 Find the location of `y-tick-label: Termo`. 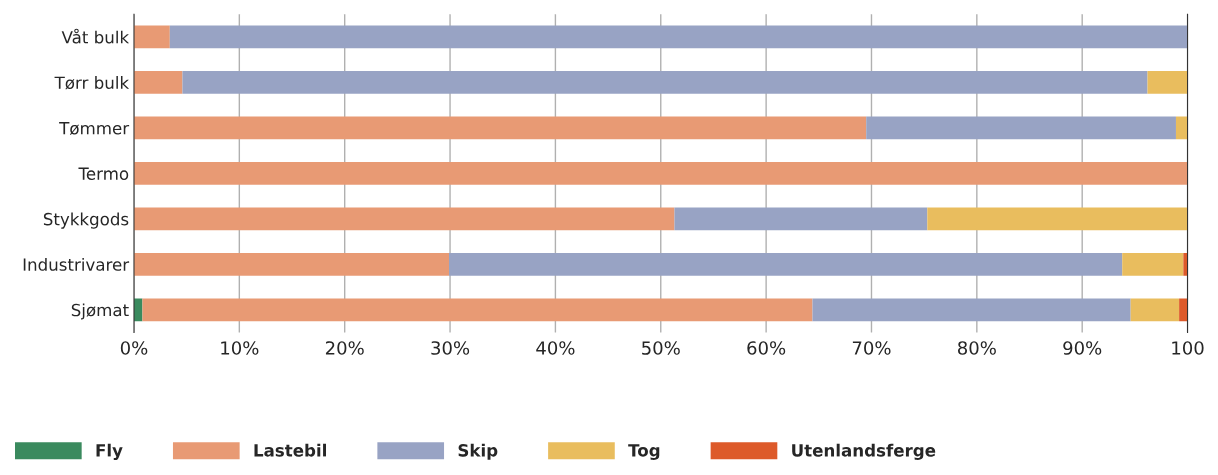

y-tick-label: Termo is located at coordinates (103, 173).